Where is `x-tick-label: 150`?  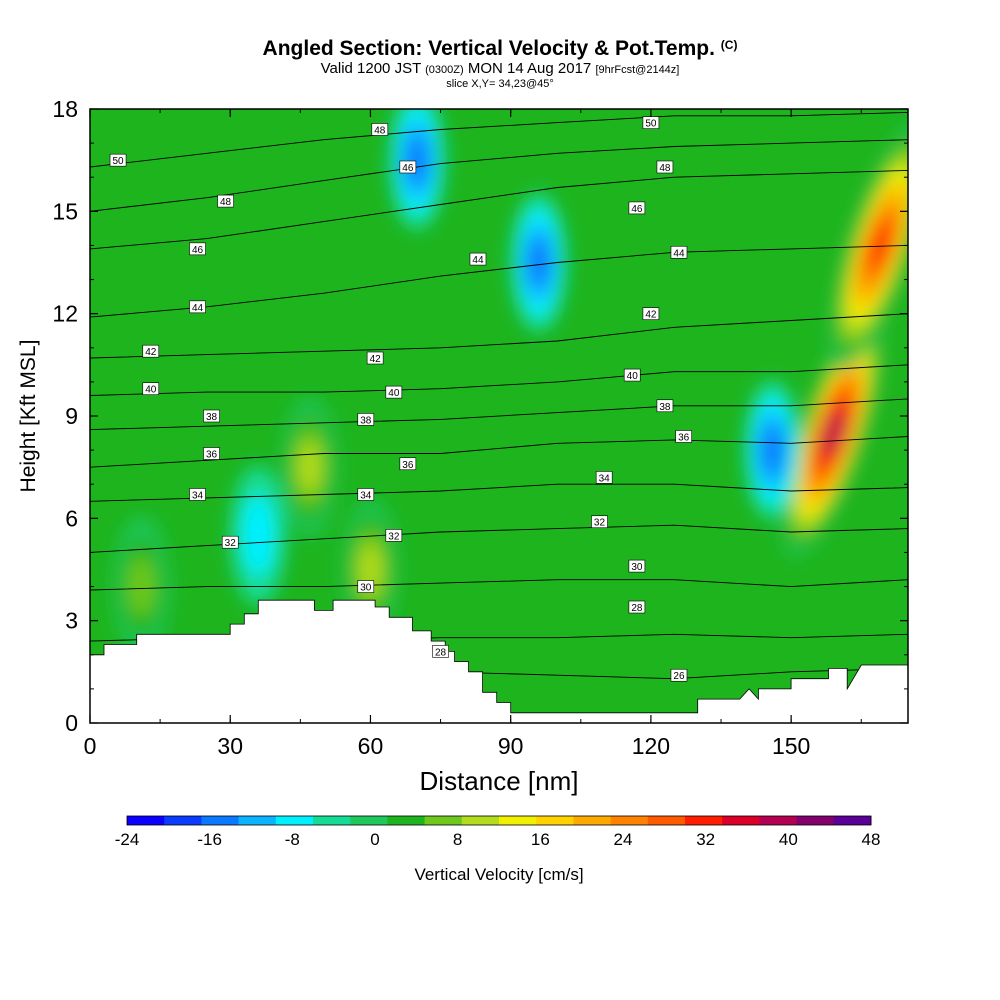
x-tick-label: 150 is located at coordinates (791, 746).